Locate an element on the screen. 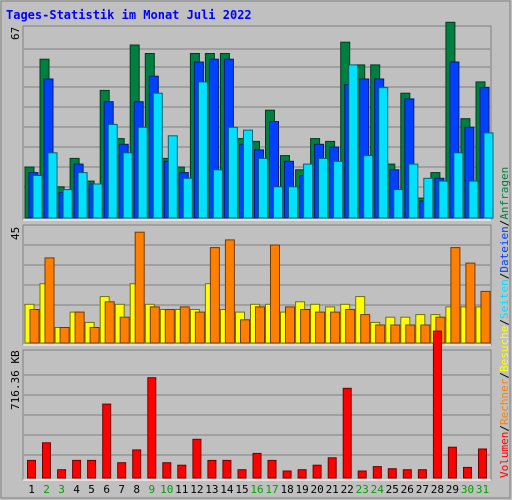  x-tick-label: 31 is located at coordinates (482, 489).